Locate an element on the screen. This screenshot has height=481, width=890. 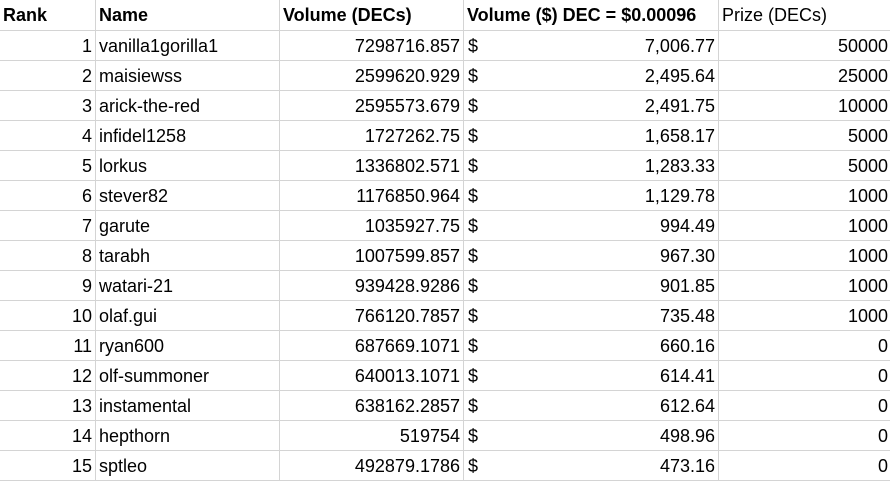
volume-decs-cell: 1727262.75 is located at coordinates (372, 136).